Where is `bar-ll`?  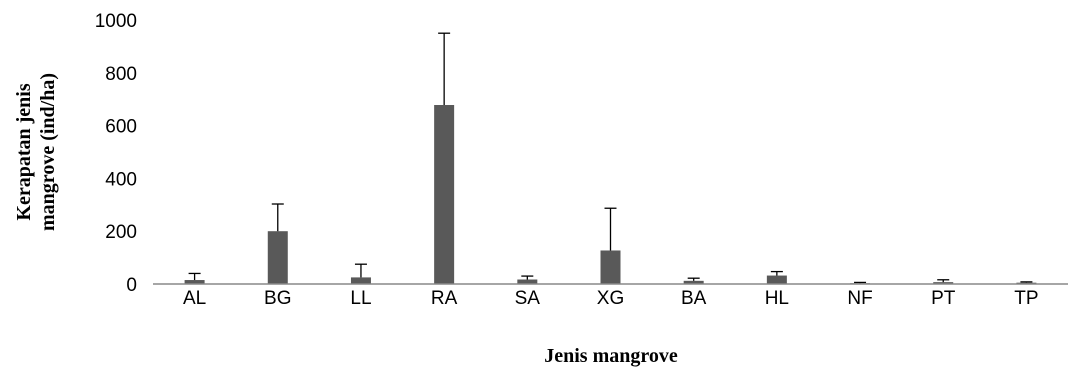 bar-ll is located at coordinates (360, 280).